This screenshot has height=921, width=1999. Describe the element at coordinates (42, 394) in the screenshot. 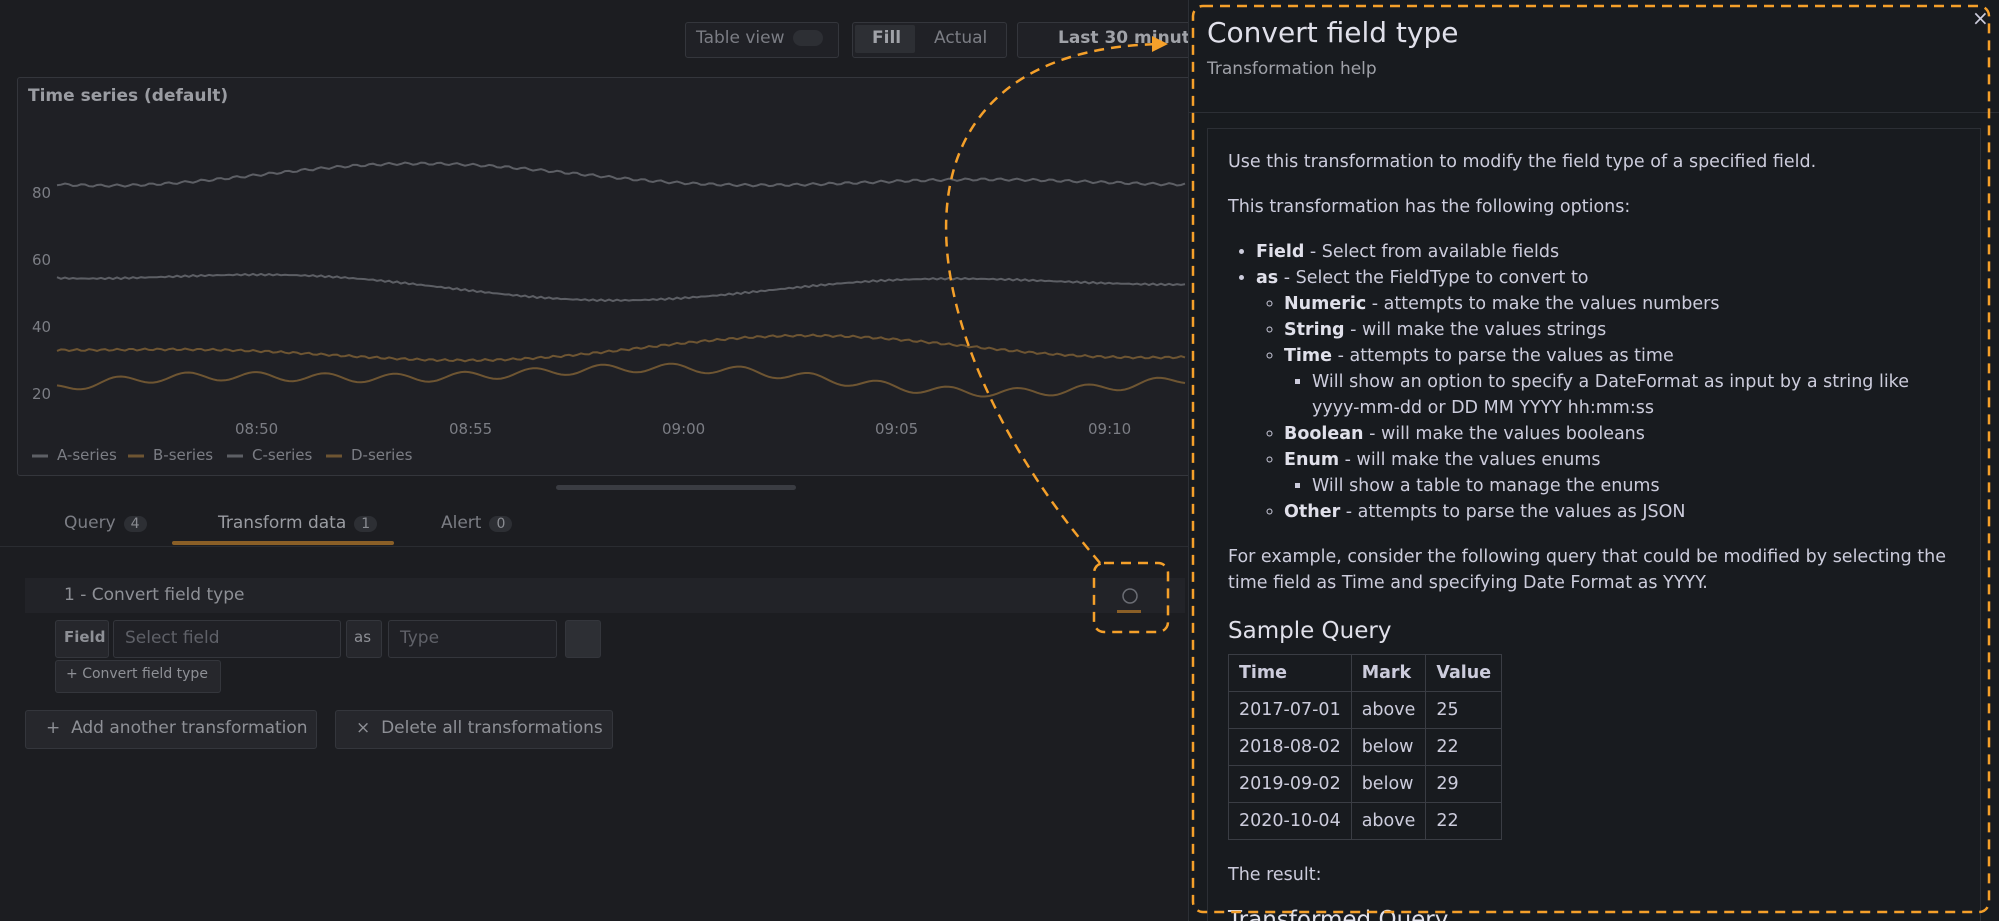

I see `y-tick: 20` at that location.